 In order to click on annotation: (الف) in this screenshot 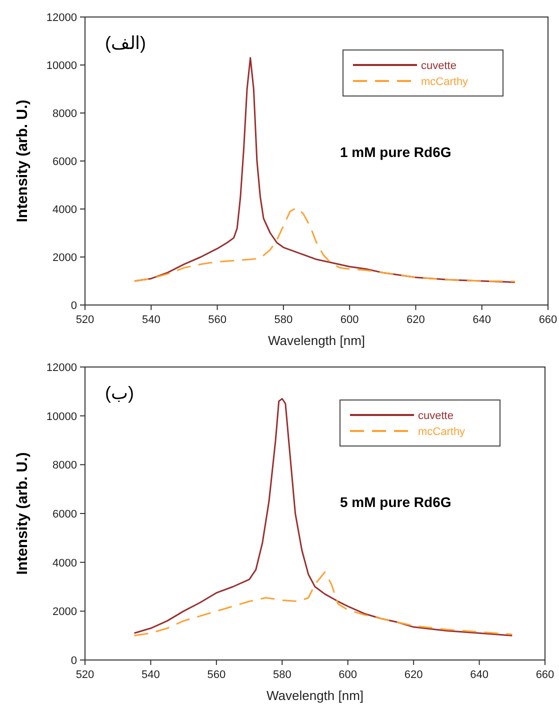, I will do `click(125, 43)`.